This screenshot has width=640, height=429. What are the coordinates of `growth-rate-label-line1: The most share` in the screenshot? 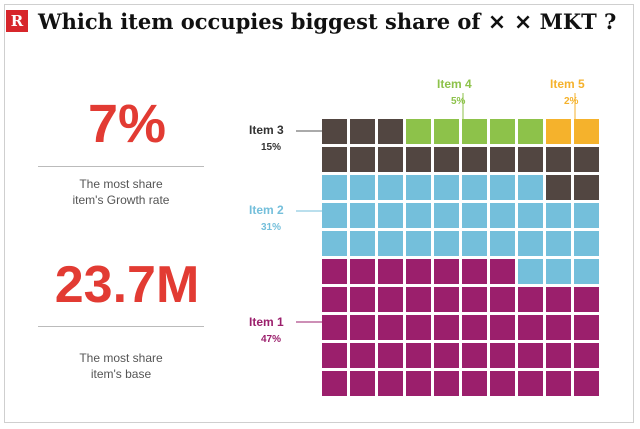 It's located at (121, 184).